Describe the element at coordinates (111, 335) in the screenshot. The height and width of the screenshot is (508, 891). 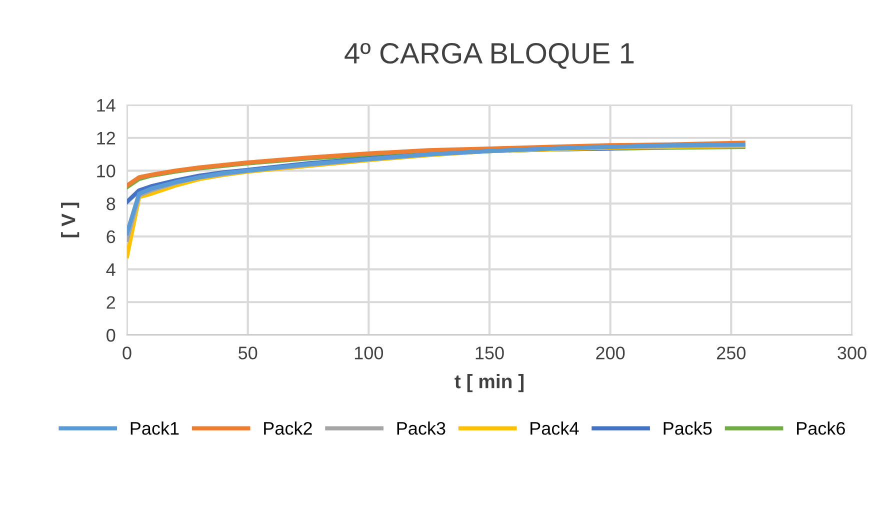
I see `y-tick-label: 0` at that location.